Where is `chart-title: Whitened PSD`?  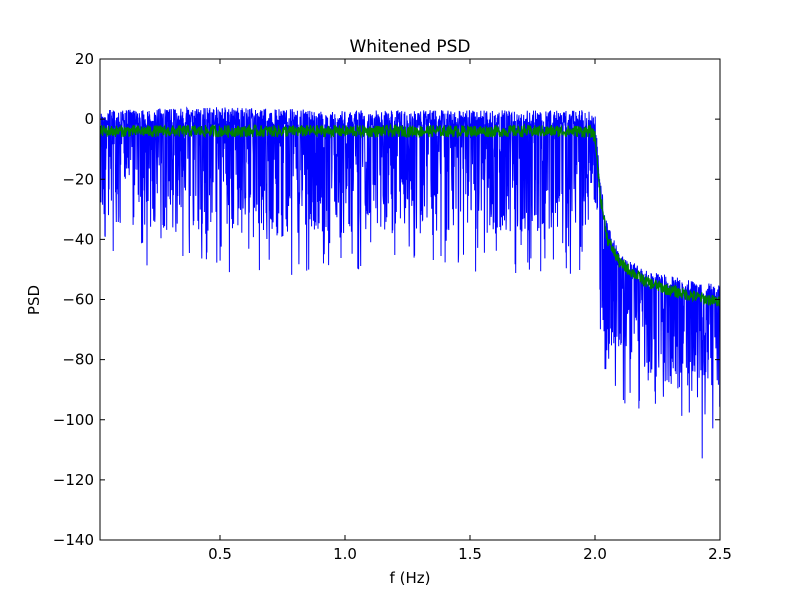
chart-title: Whitened PSD is located at coordinates (410, 47).